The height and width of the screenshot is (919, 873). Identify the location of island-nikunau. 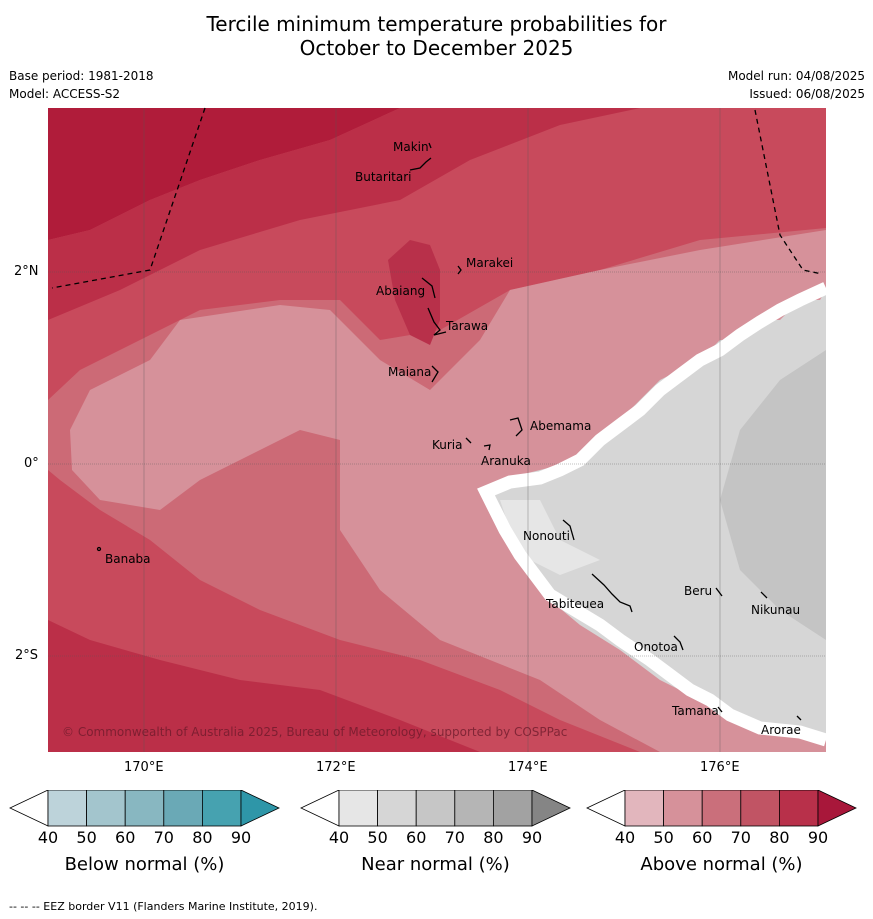
(764, 595).